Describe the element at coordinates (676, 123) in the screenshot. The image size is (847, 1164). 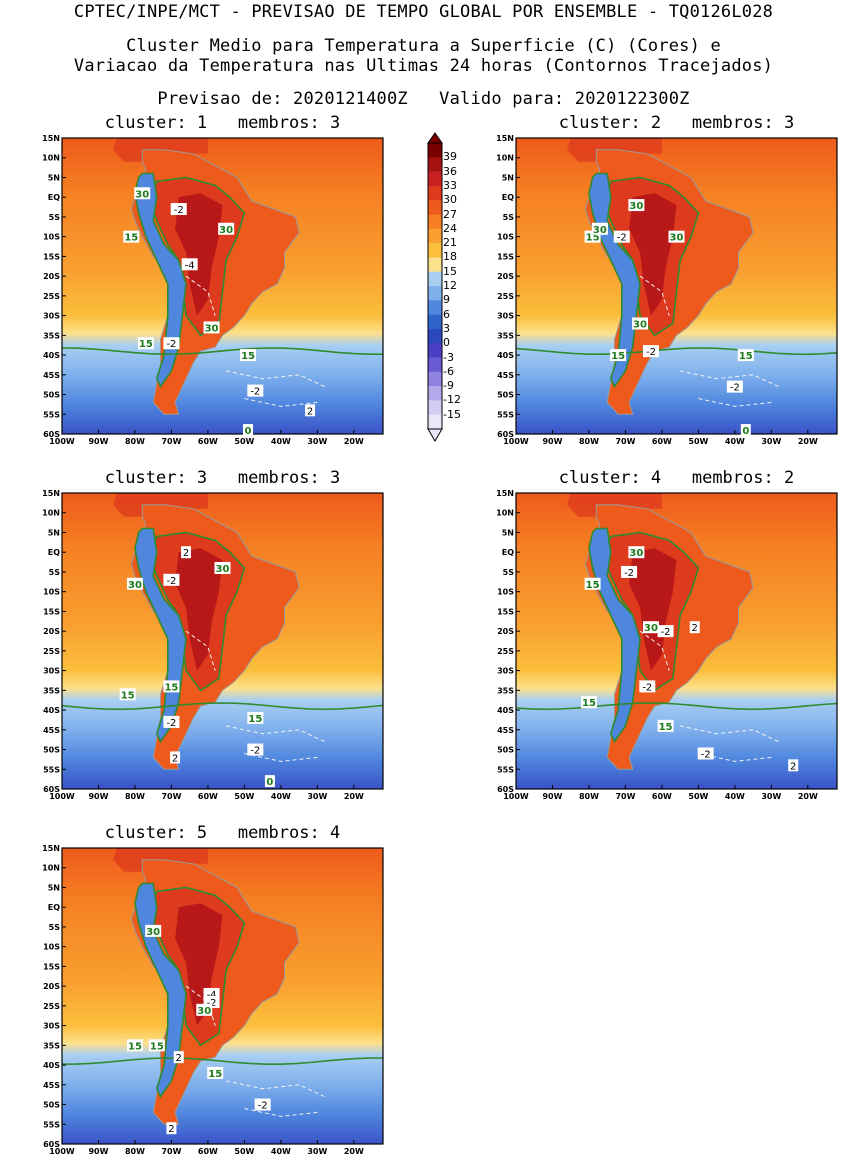
I see `panel-title-cluster-2: cluster: 2 membros: 3` at that location.